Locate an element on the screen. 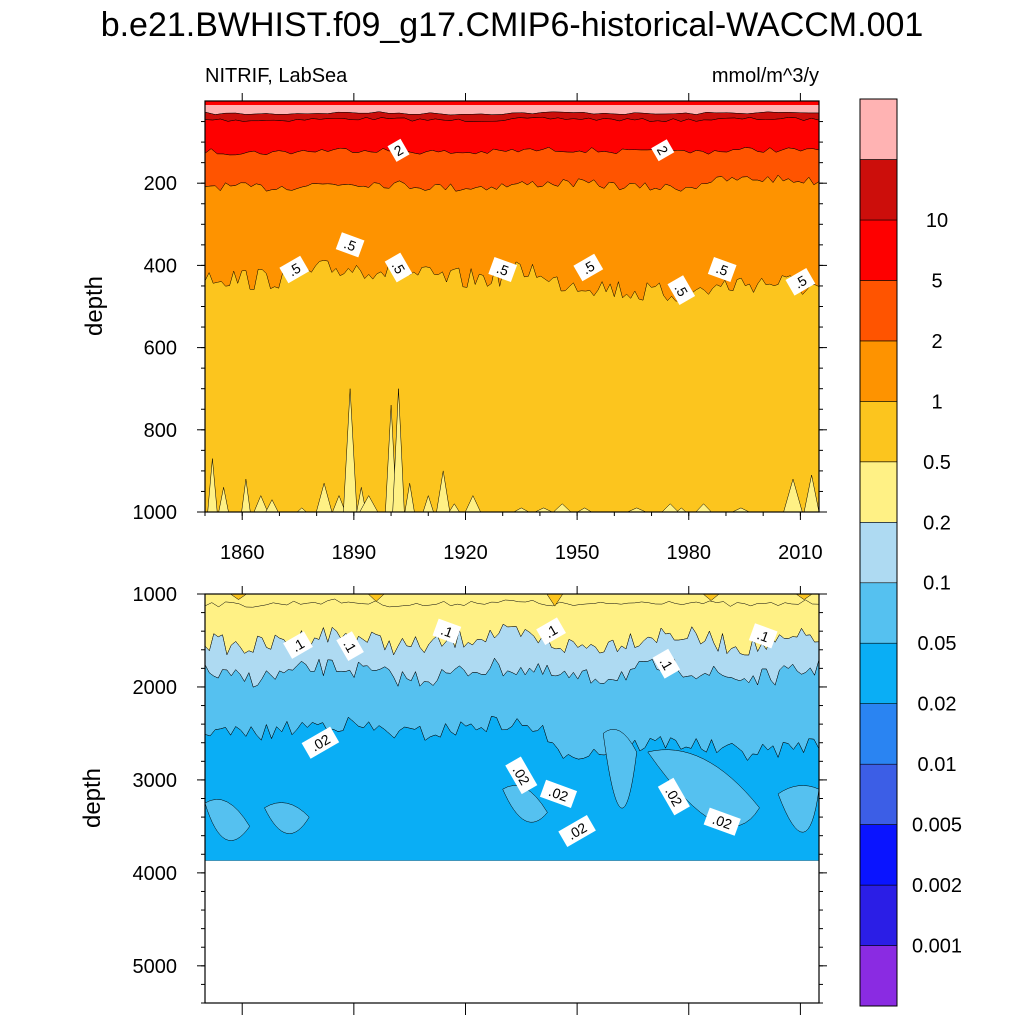 This screenshot has height=1024, width=1024. svg-text: .02 is located at coordinates (722, 822).